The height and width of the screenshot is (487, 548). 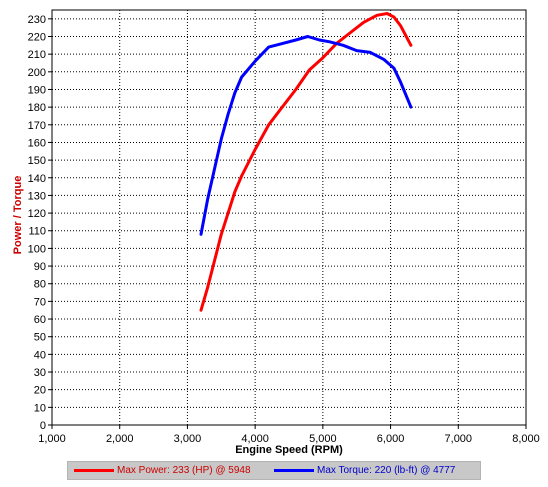 What do you see at coordinates (289, 450) in the screenshot?
I see `x-axis-label: Engine Speed (RPM)` at bounding box center [289, 450].